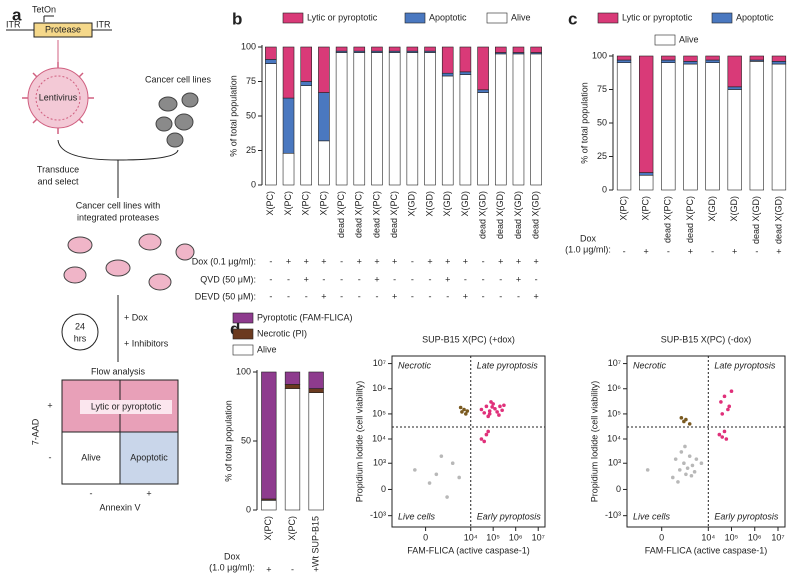  I want to click on y-tick-label: 10⁶, so click(614, 388).